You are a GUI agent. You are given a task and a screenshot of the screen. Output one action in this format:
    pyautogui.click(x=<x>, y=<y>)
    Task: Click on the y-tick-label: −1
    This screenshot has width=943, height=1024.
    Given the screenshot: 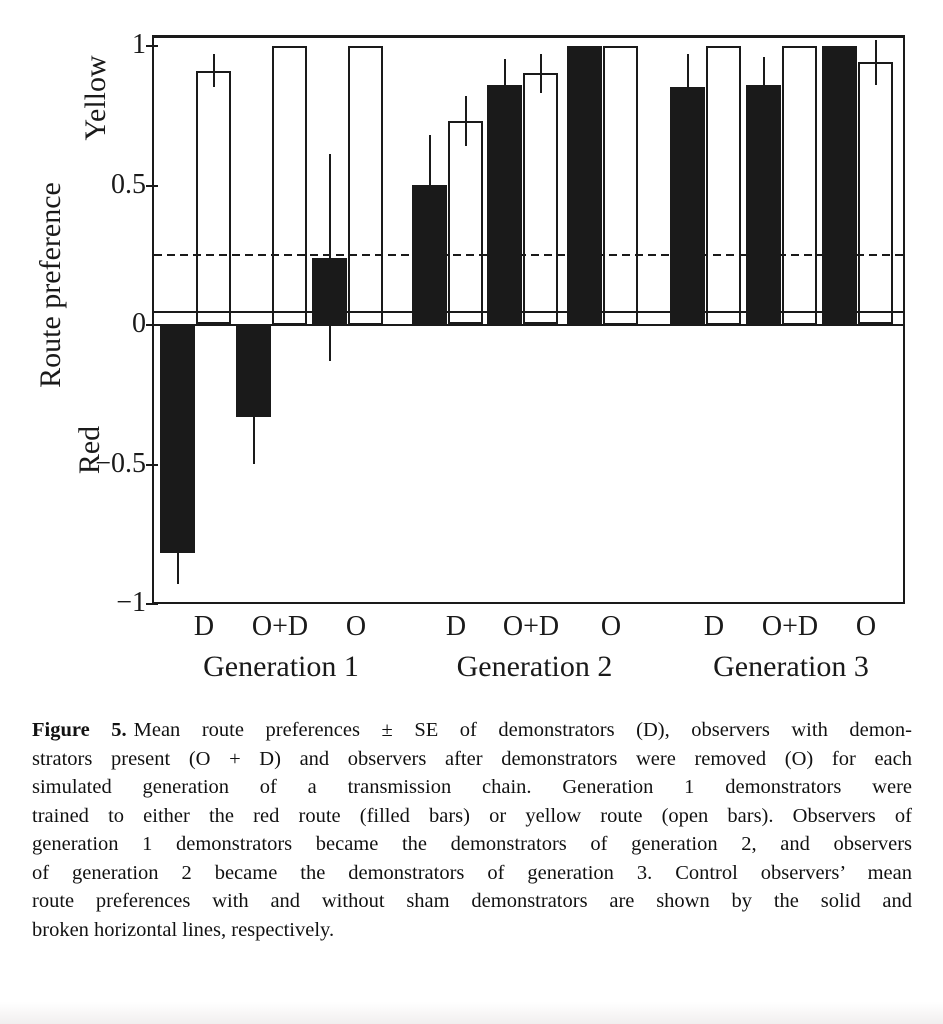 What is the action you would take?
    pyautogui.click(x=131, y=603)
    